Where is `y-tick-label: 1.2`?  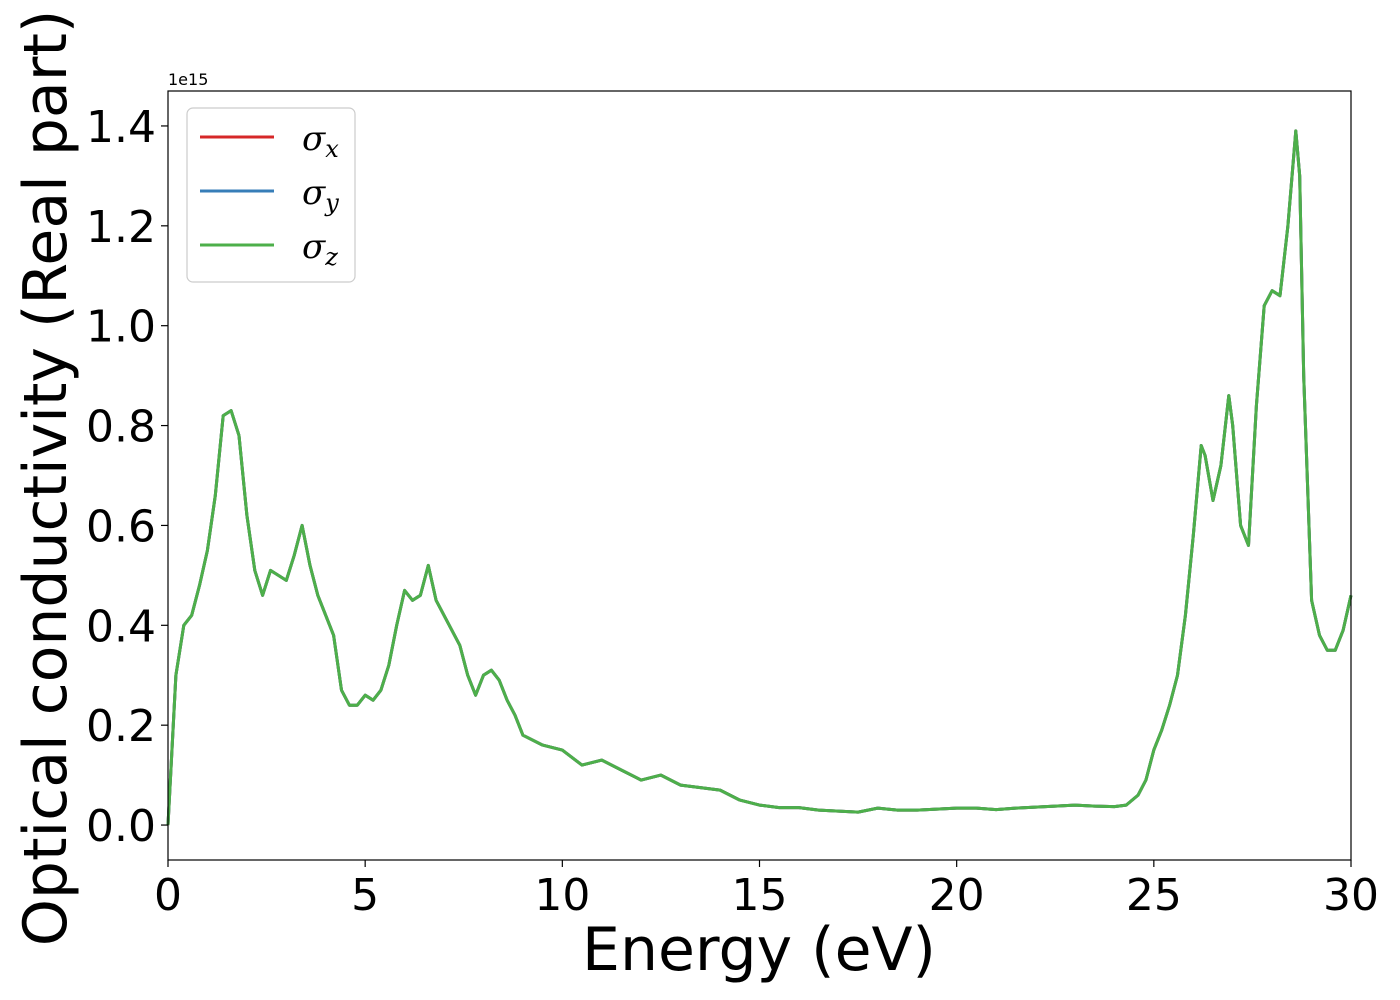
y-tick-label: 1.2 is located at coordinates (121, 227).